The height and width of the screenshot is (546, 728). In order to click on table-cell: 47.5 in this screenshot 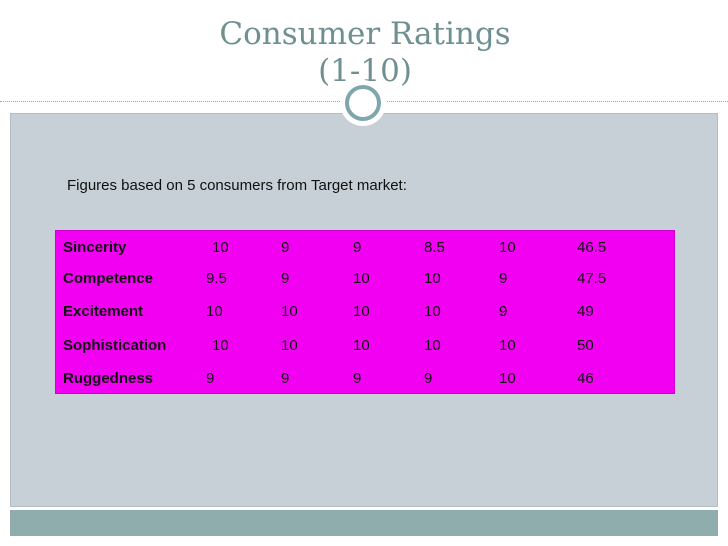, I will do `click(592, 278)`.